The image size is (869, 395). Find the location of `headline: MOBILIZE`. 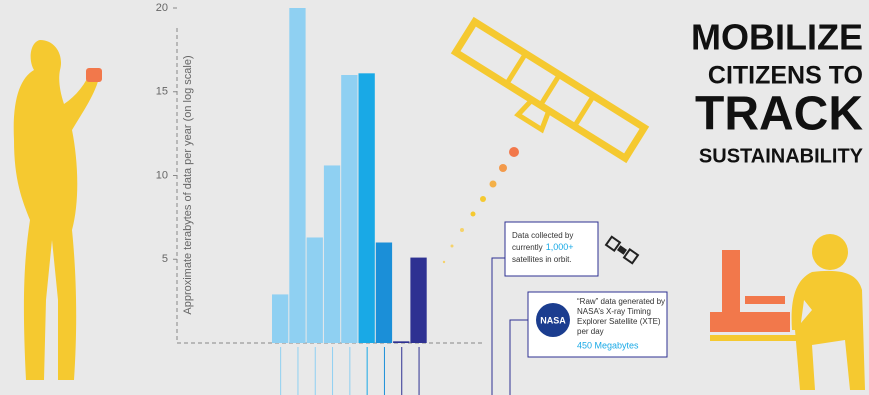

headline: MOBILIZE is located at coordinates (777, 37).